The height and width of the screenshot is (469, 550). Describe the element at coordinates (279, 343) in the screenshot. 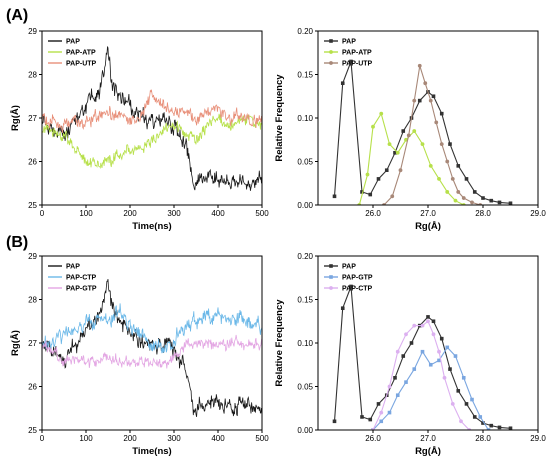

I see `y-axis-label: Relative Frequency` at that location.